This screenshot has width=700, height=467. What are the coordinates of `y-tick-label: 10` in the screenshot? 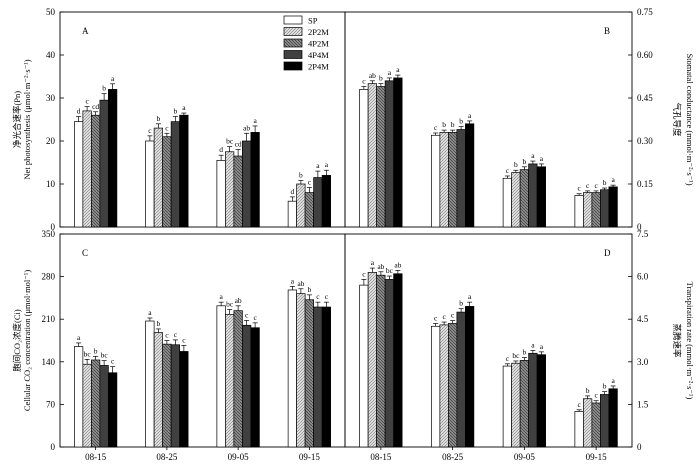 It's located at (51, 184).